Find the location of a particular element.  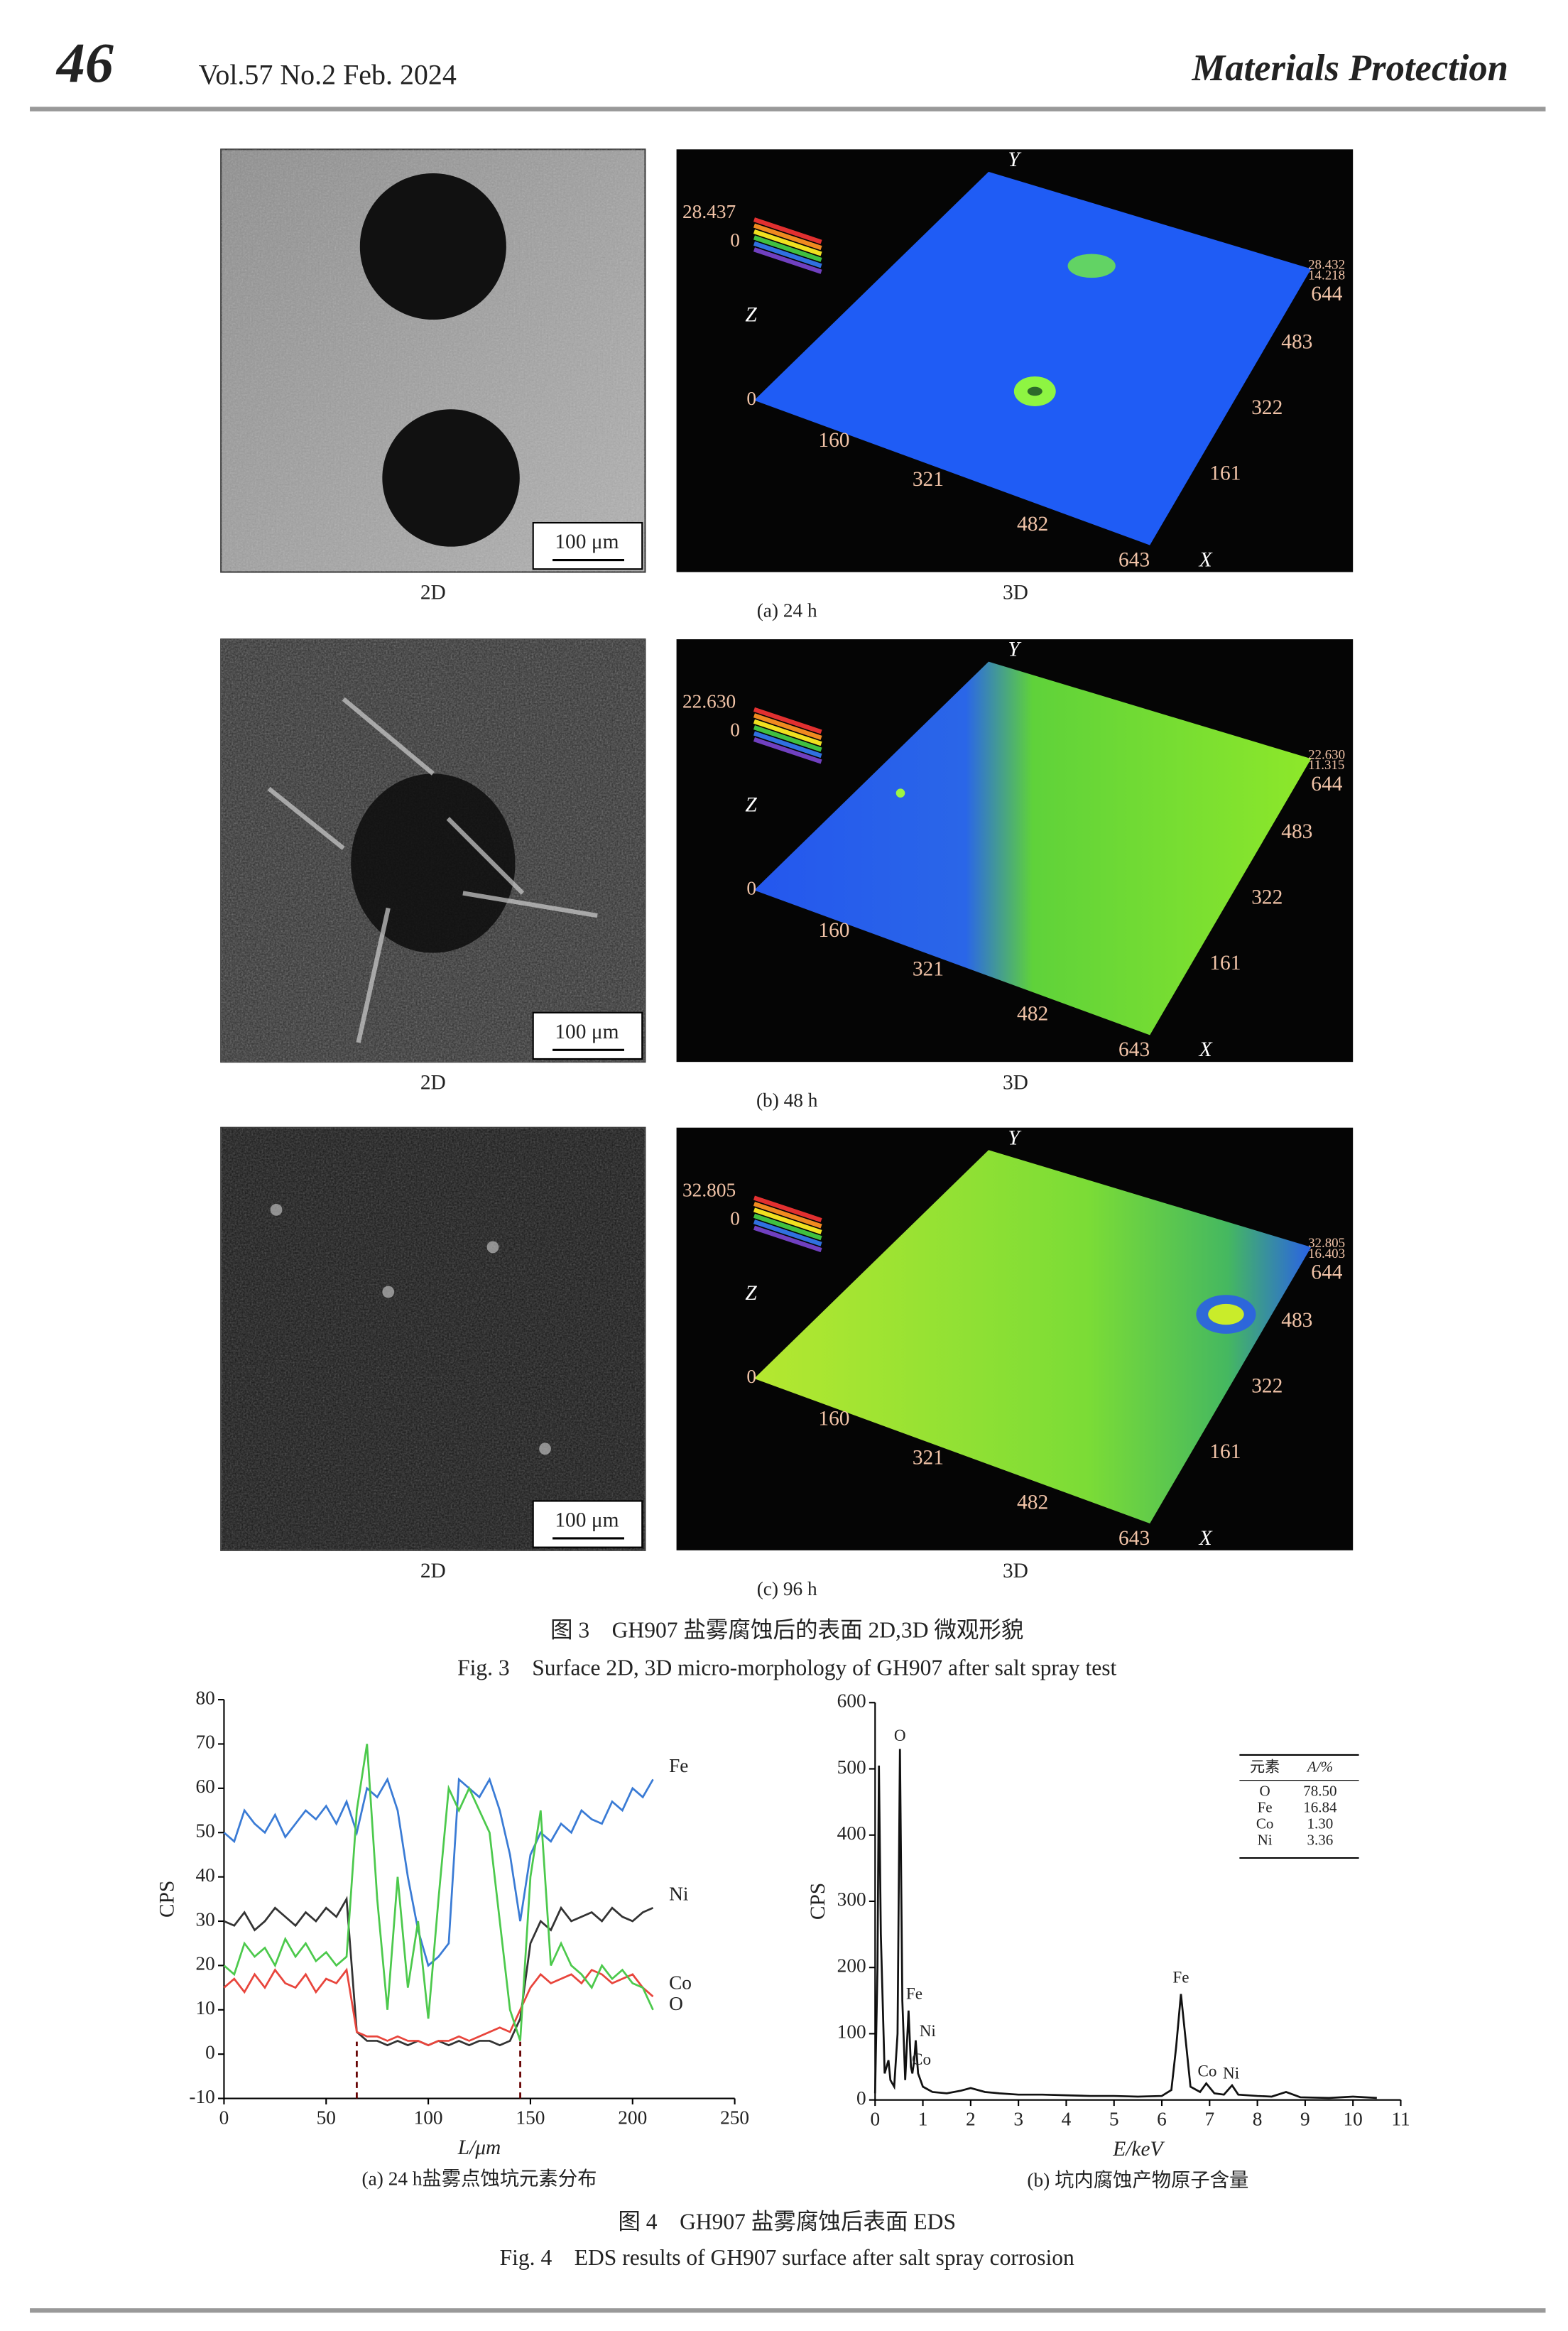

micrograph-texture is located at coordinates (434, 1338).